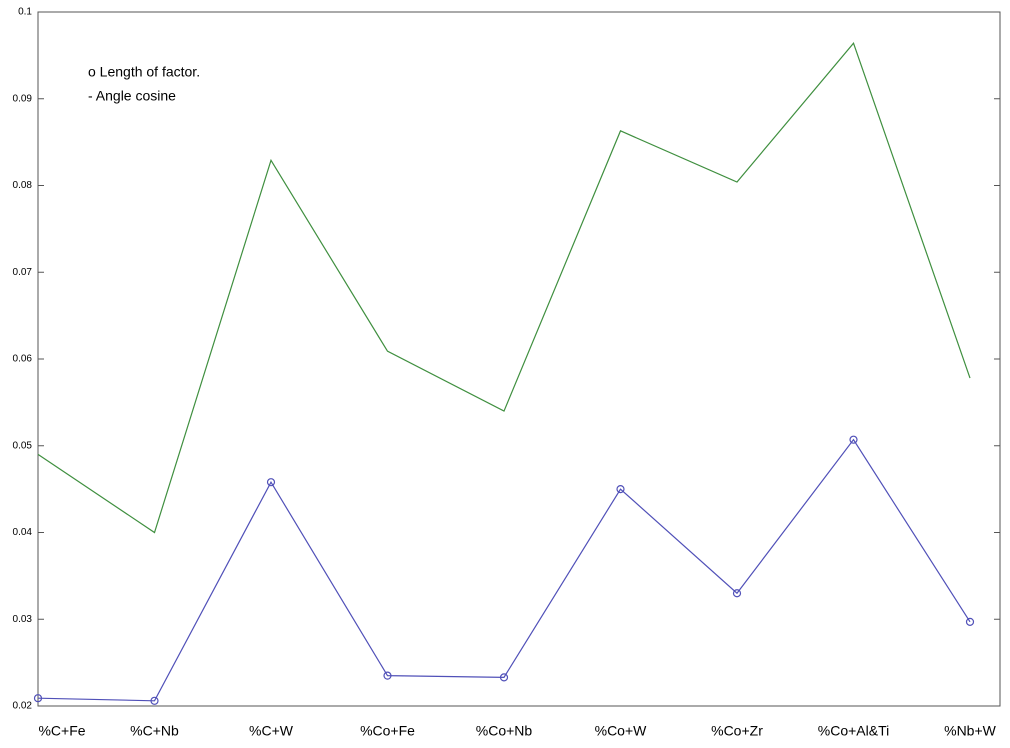 This screenshot has height=748, width=1010. I want to click on x-tick-label: %Co+W, so click(621, 731).